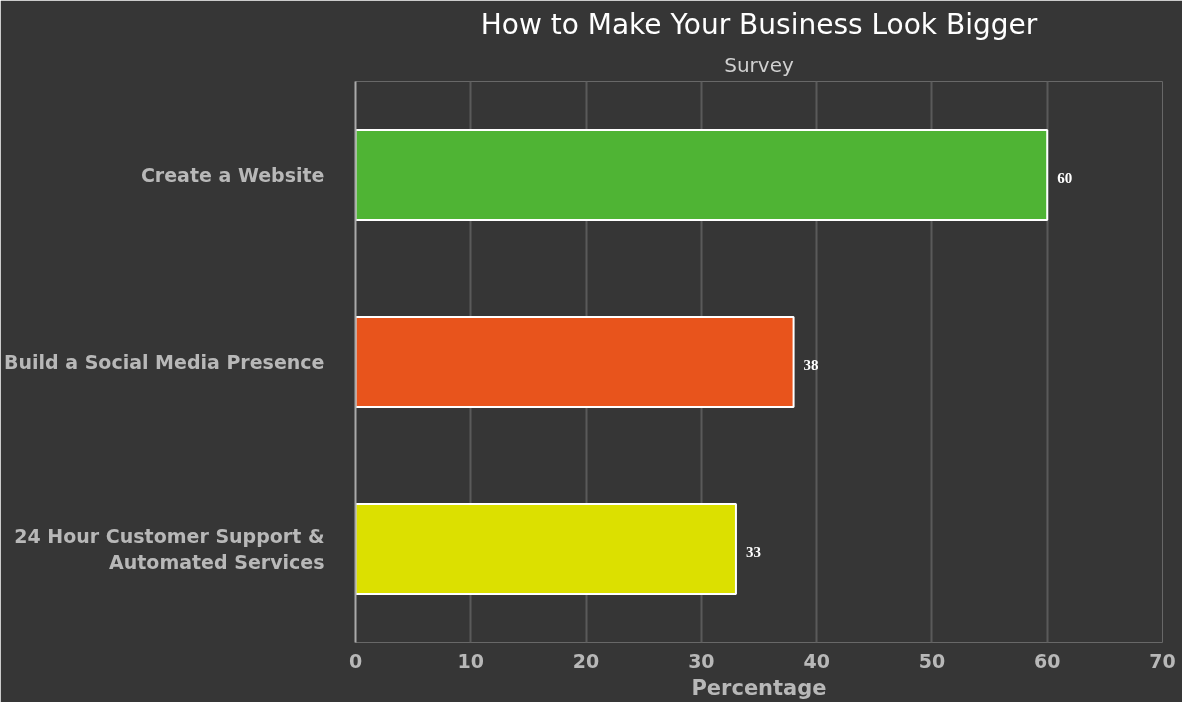  Describe the element at coordinates (1162, 660) in the screenshot. I see `x-tick-label: 70` at that location.